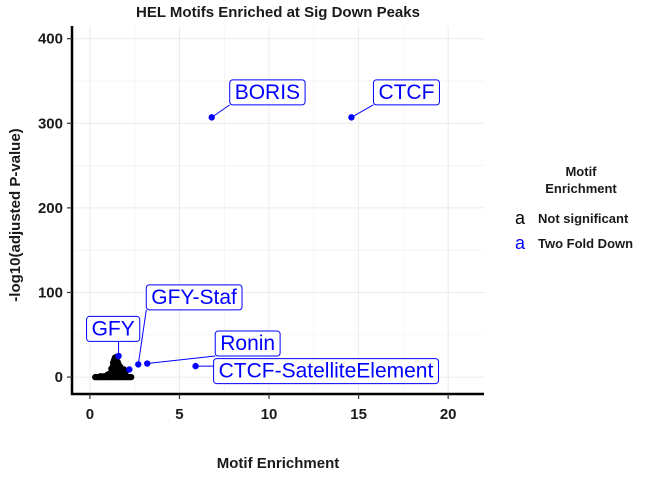 The height and width of the screenshot is (480, 672). I want to click on point-label-text: GFY, so click(113, 328).